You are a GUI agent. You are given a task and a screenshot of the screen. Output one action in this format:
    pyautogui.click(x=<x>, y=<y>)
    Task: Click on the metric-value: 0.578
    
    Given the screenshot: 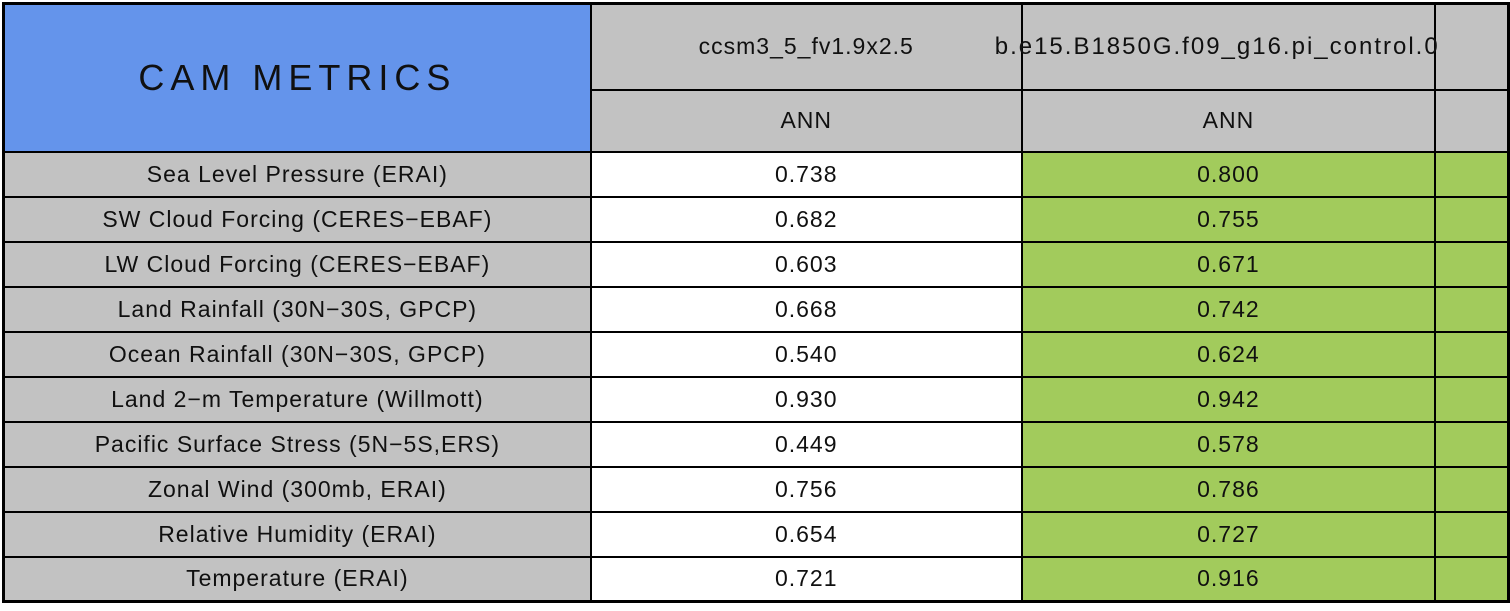 What is the action you would take?
    pyautogui.click(x=1228, y=444)
    